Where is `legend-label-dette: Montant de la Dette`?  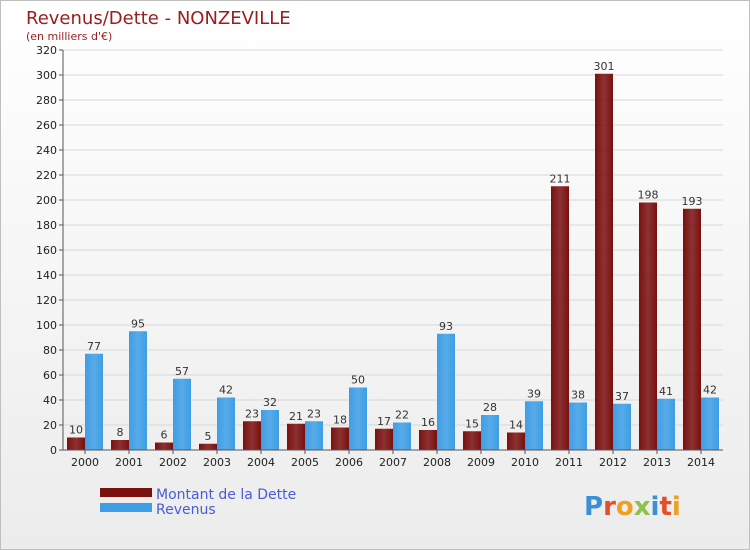 legend-label-dette: Montant de la Dette is located at coordinates (226, 495).